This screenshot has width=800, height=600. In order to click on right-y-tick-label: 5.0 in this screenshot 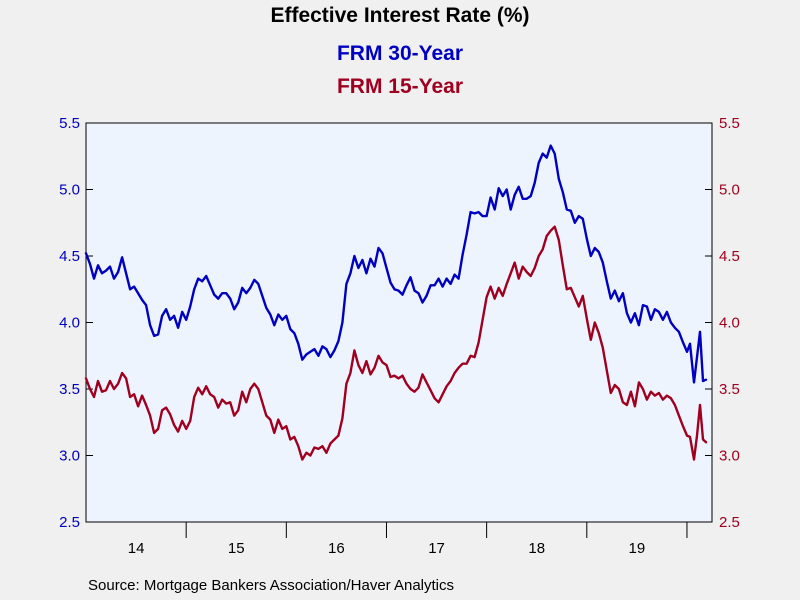, I will do `click(729, 190)`.